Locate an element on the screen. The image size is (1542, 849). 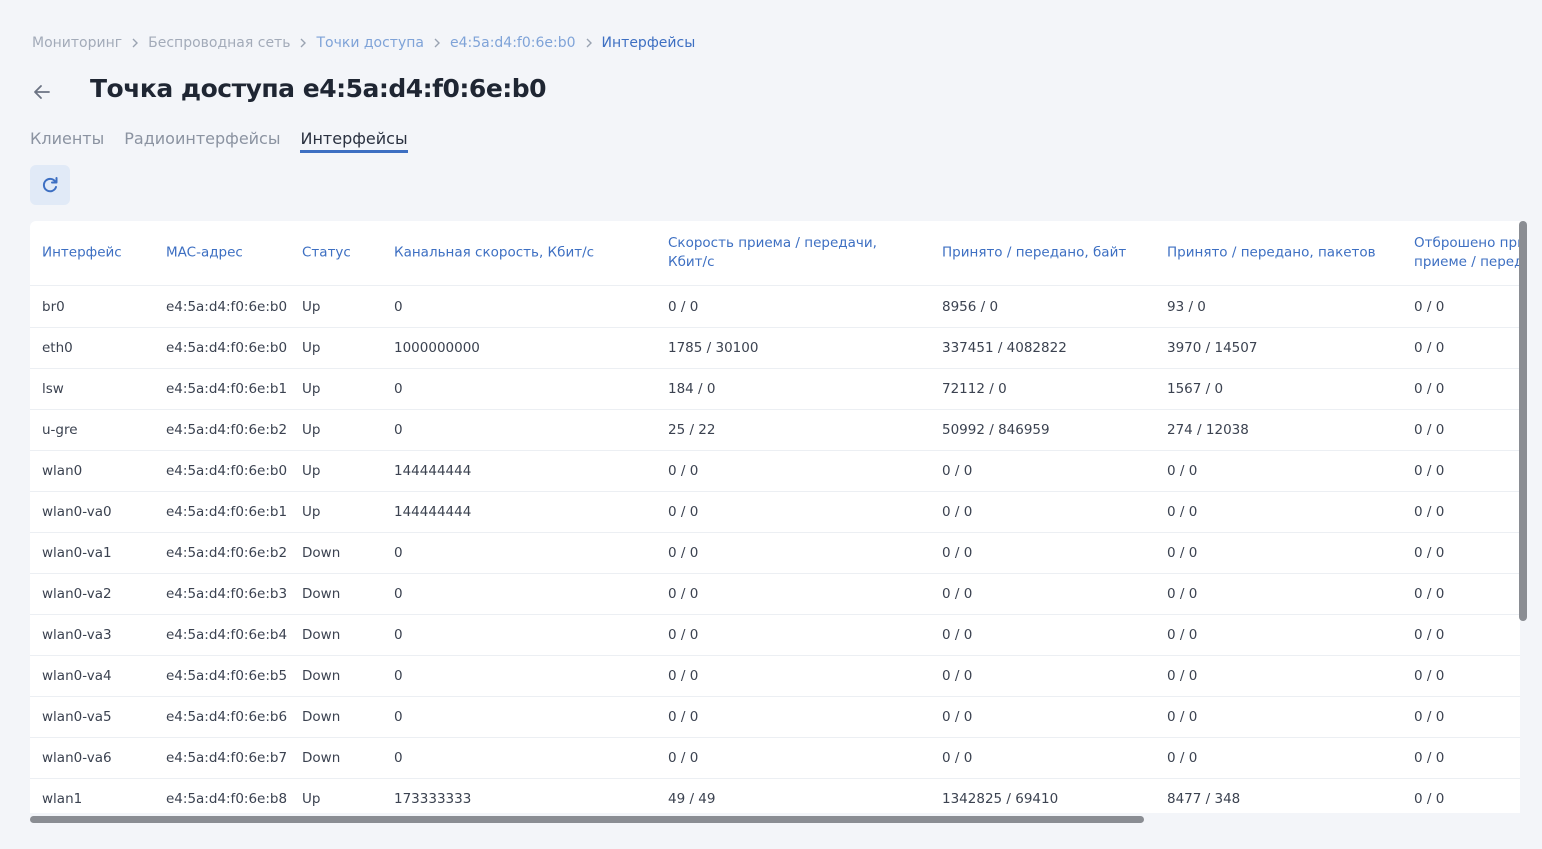
cell: wlan0-va3 is located at coordinates (77, 634).